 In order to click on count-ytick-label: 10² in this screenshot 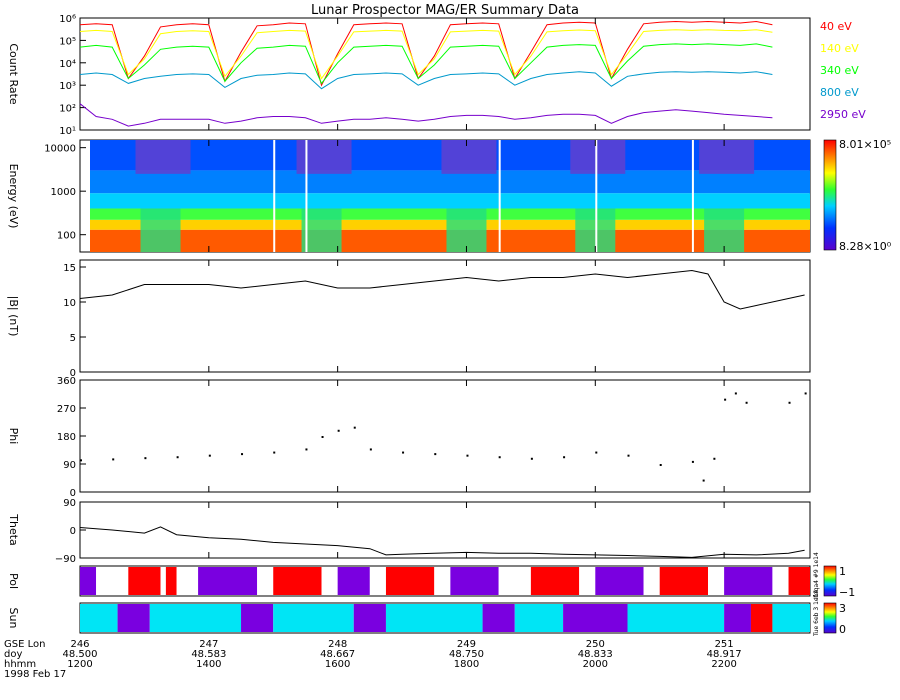, I will do `click(67, 109)`.